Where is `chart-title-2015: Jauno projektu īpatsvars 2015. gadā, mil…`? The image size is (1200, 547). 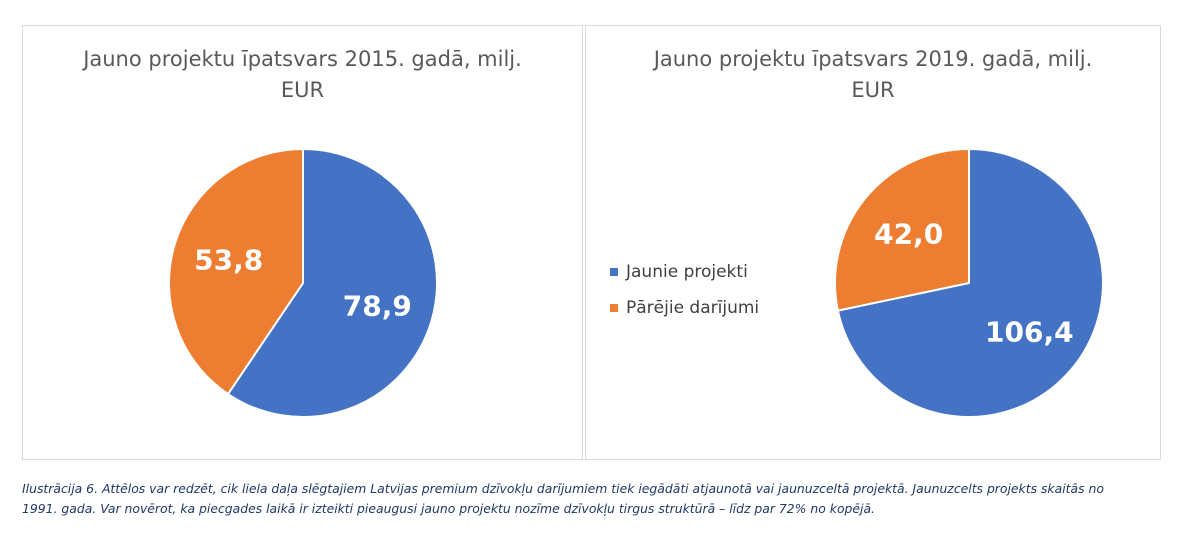
chart-title-2015: Jauno projektu īpatsvars 2015. gadā, mil… is located at coordinates (302, 75).